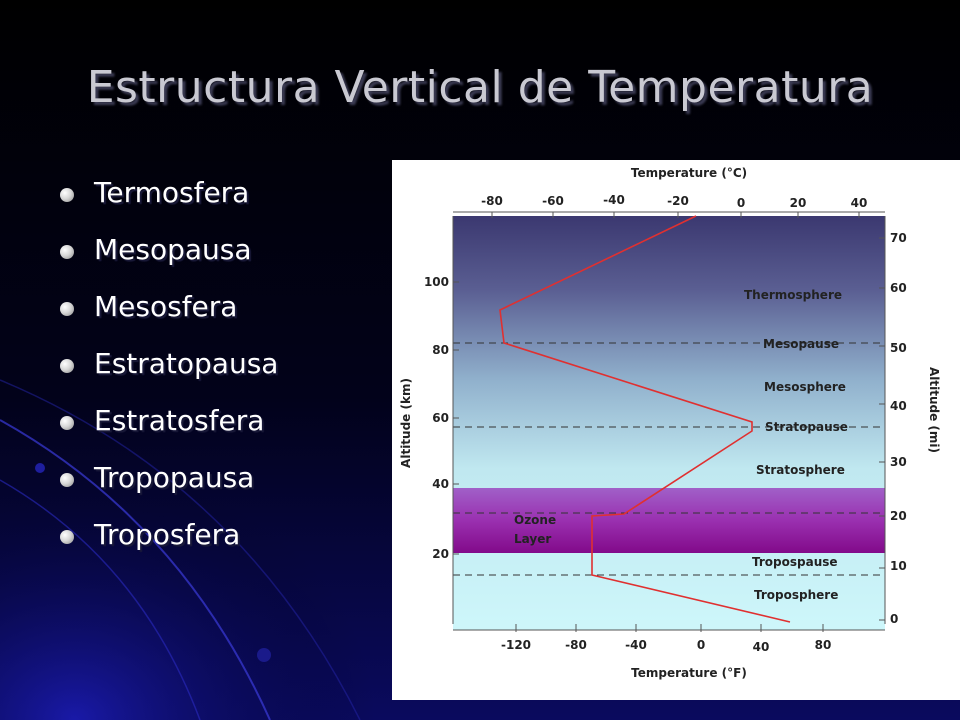 The image size is (960, 720). I want to click on km-tick-label: 20, so click(440, 554).